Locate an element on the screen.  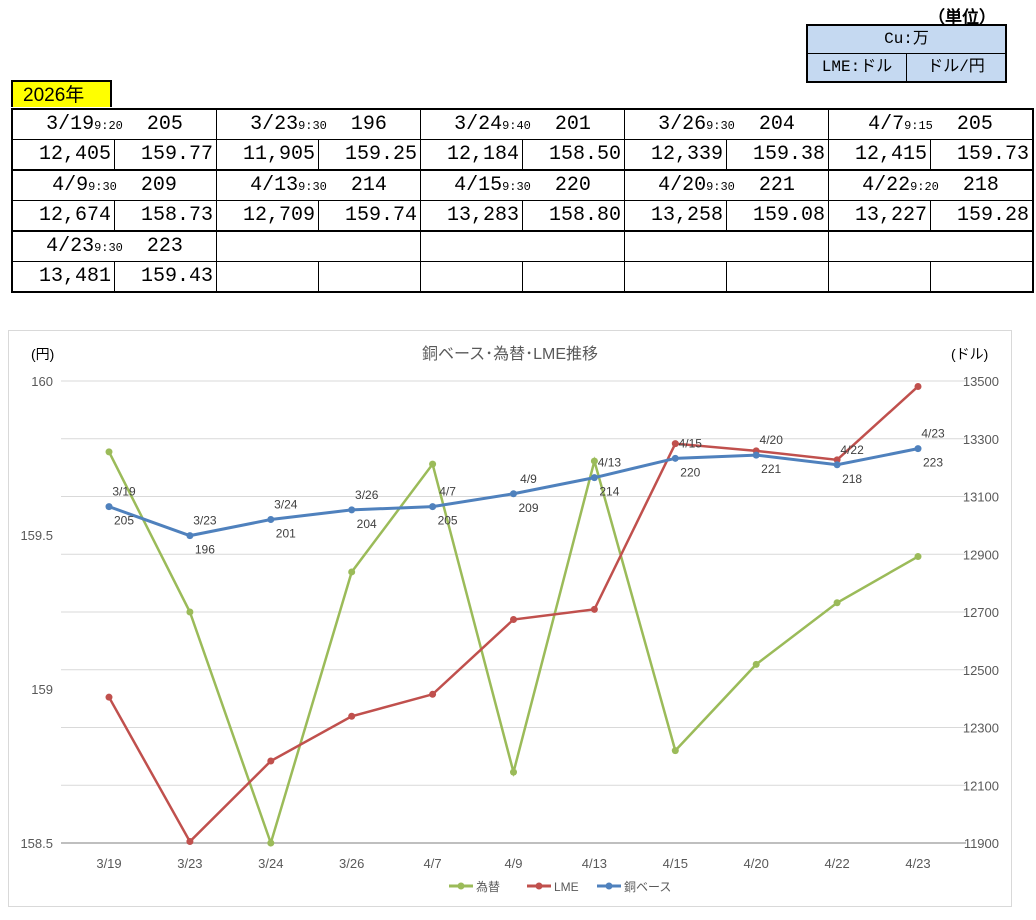
entry-date: 4/13 is located at coordinates (274, 185).